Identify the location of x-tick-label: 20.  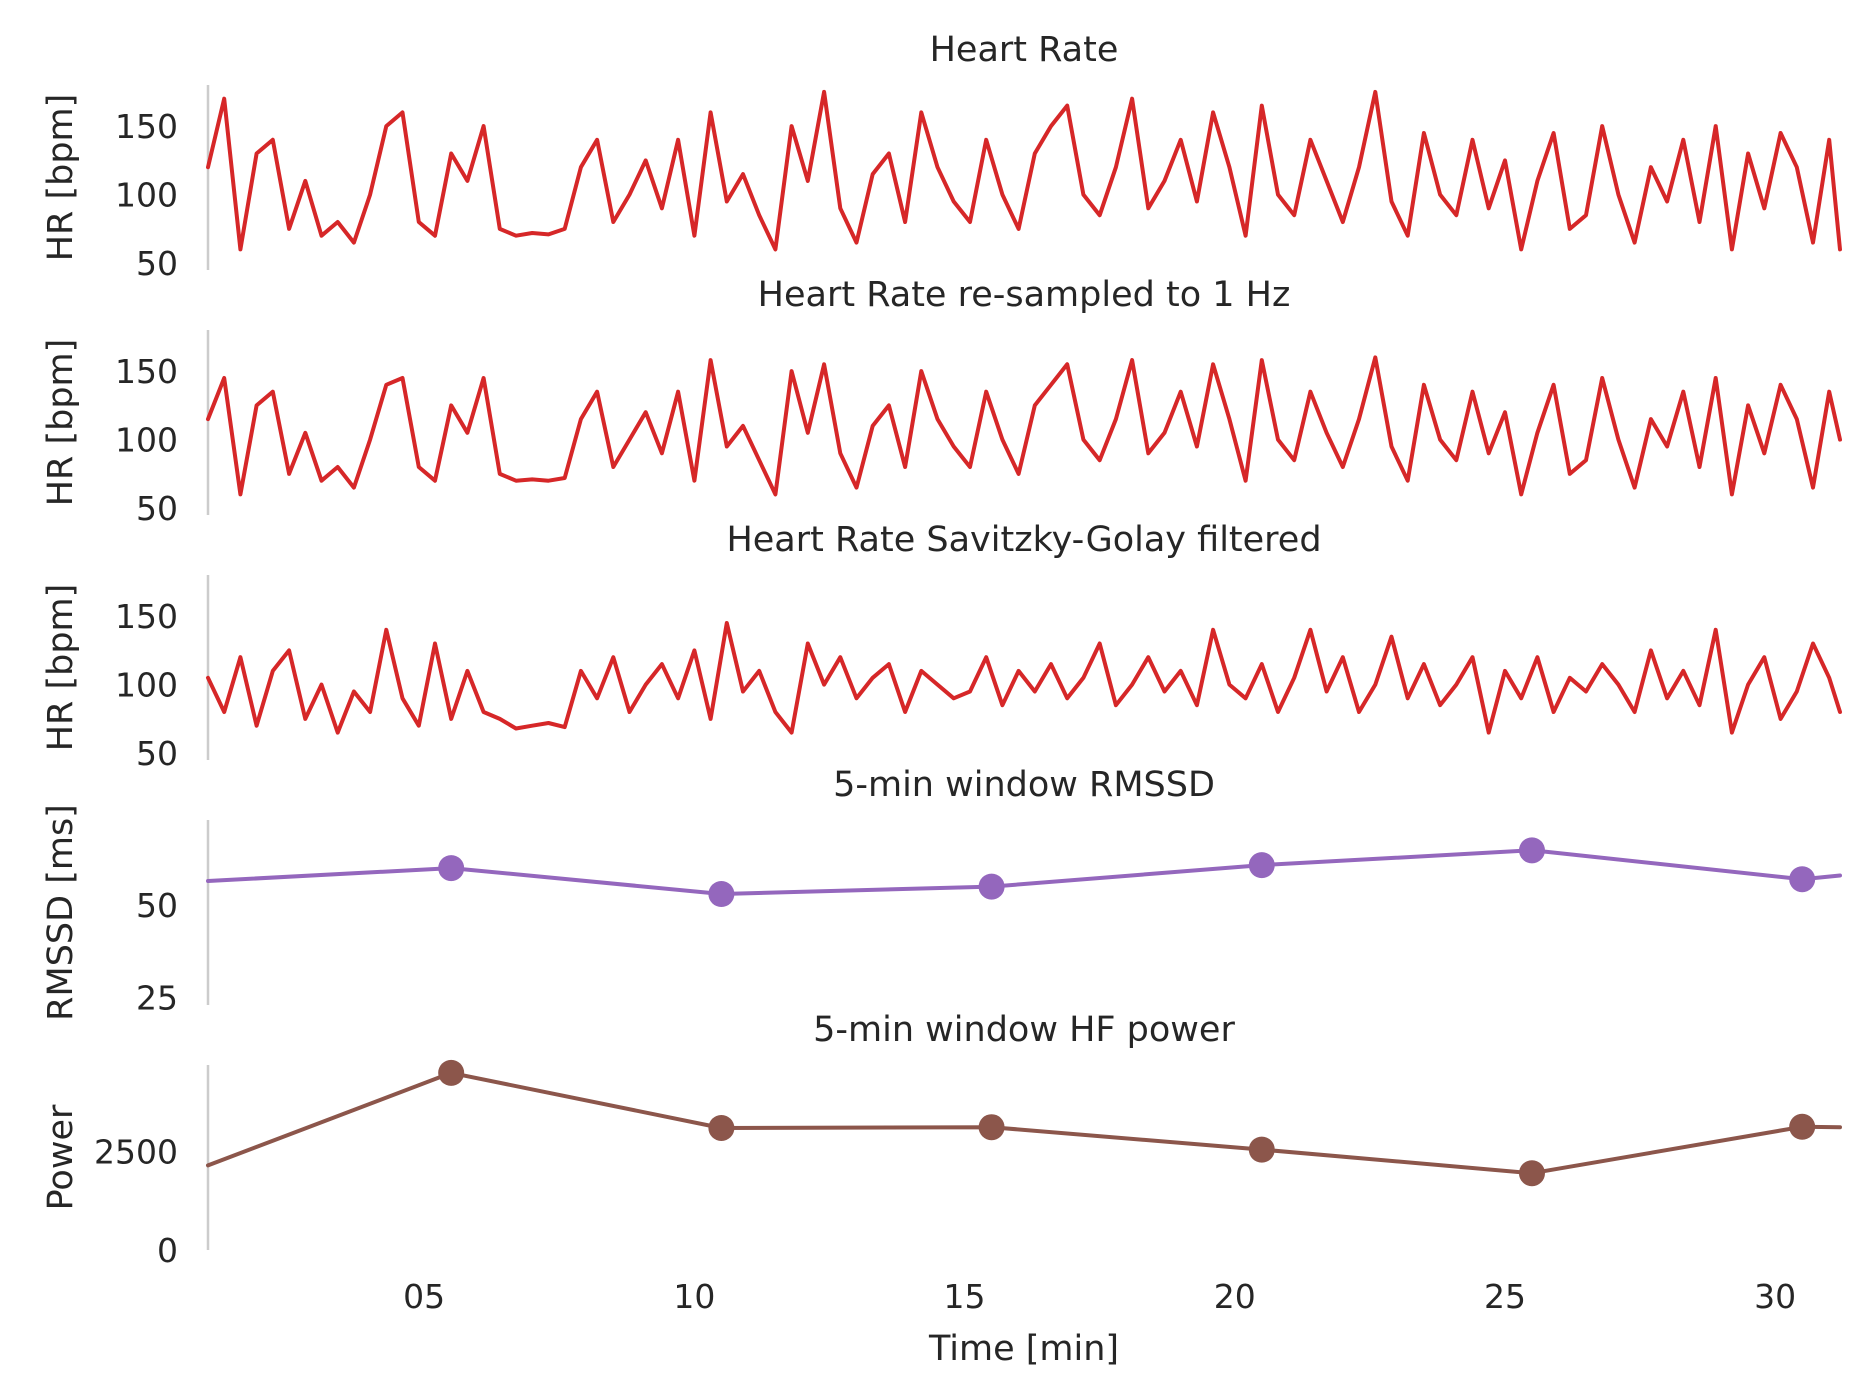
(1235, 1296).